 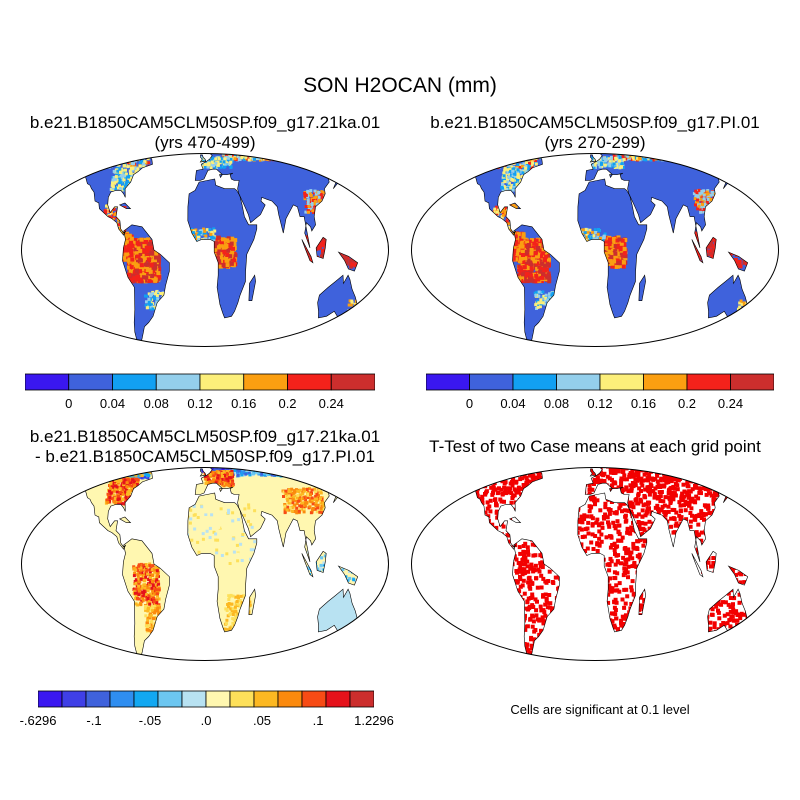 I want to click on map-case1, so click(x=205, y=249).